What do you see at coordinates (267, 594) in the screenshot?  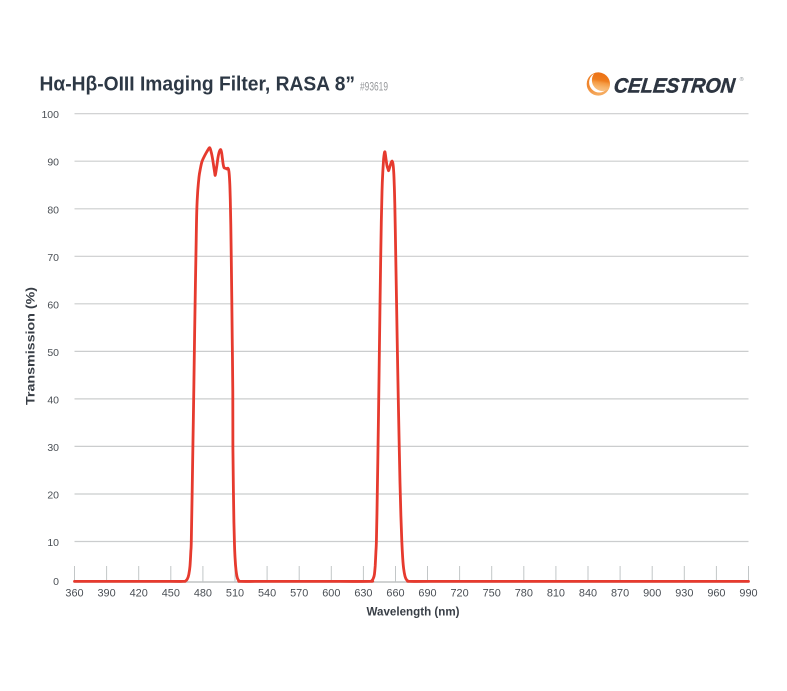 I see `svg-text: 540` at bounding box center [267, 594].